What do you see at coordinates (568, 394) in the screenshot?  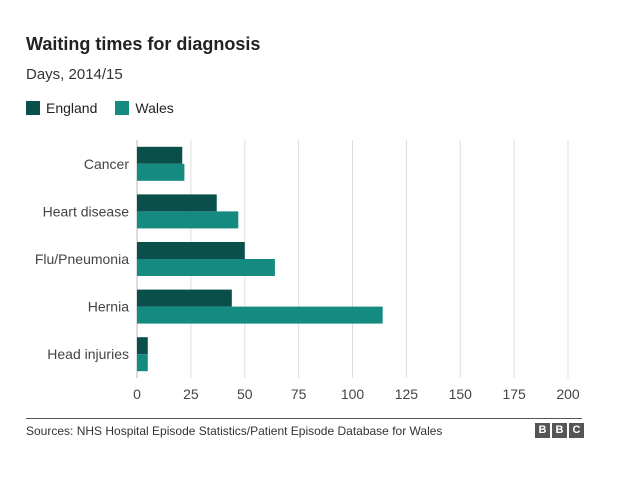 I see `x-tick-label: 200` at bounding box center [568, 394].